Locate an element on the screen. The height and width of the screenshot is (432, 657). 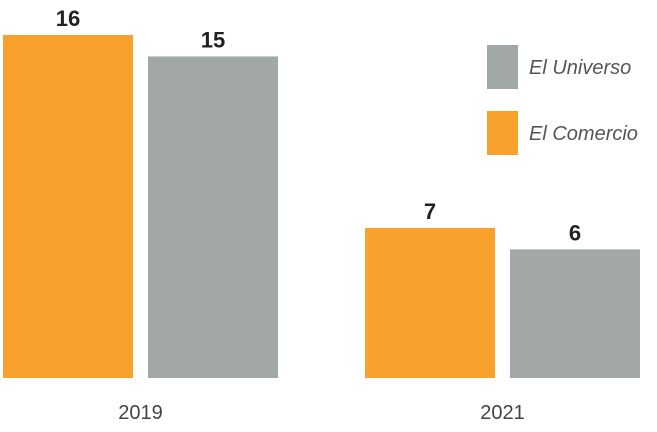
legend-label-el-universo: El Universo is located at coordinates (580, 68).